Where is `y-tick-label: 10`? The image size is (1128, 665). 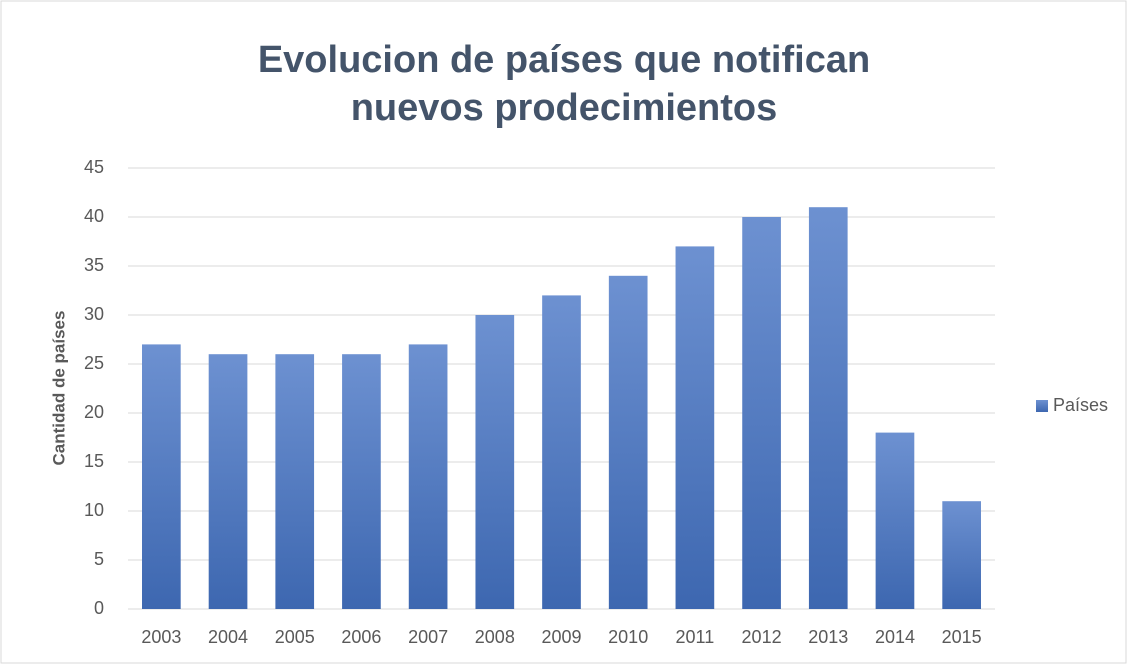 y-tick-label: 10 is located at coordinates (94, 510).